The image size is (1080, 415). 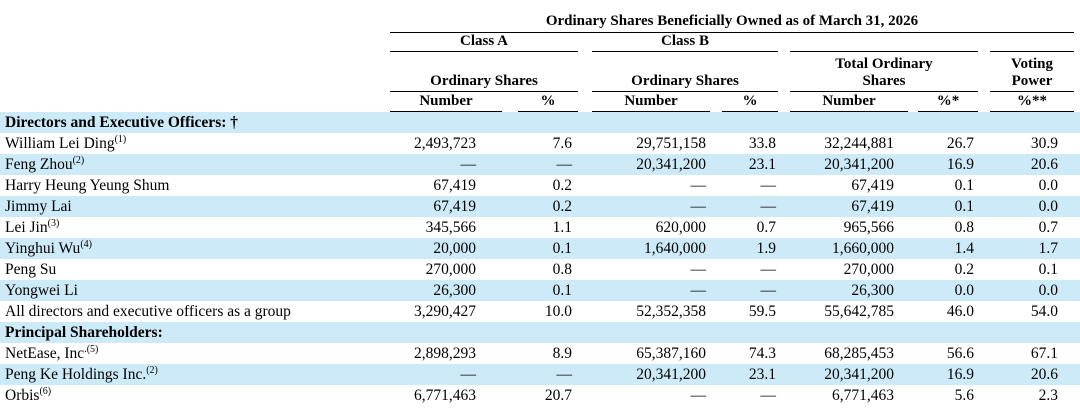 I want to click on total-group-topline, so click(x=884, y=42).